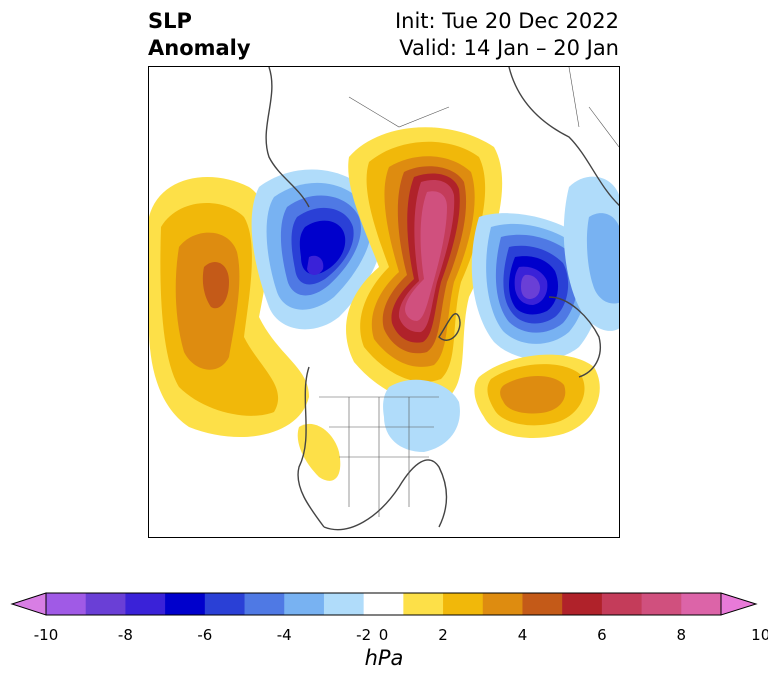 The image size is (768, 688). Describe the element at coordinates (759, 635) in the screenshot. I see `colorbar-tick-label: 10` at that location.